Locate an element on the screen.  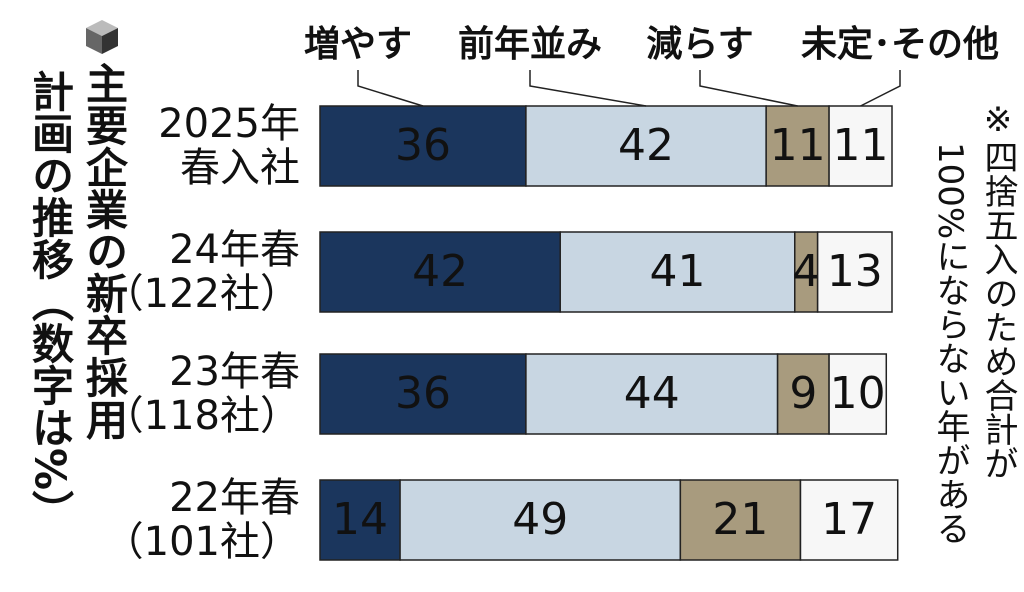
category-note: （101社） is located at coordinates (202, 542).